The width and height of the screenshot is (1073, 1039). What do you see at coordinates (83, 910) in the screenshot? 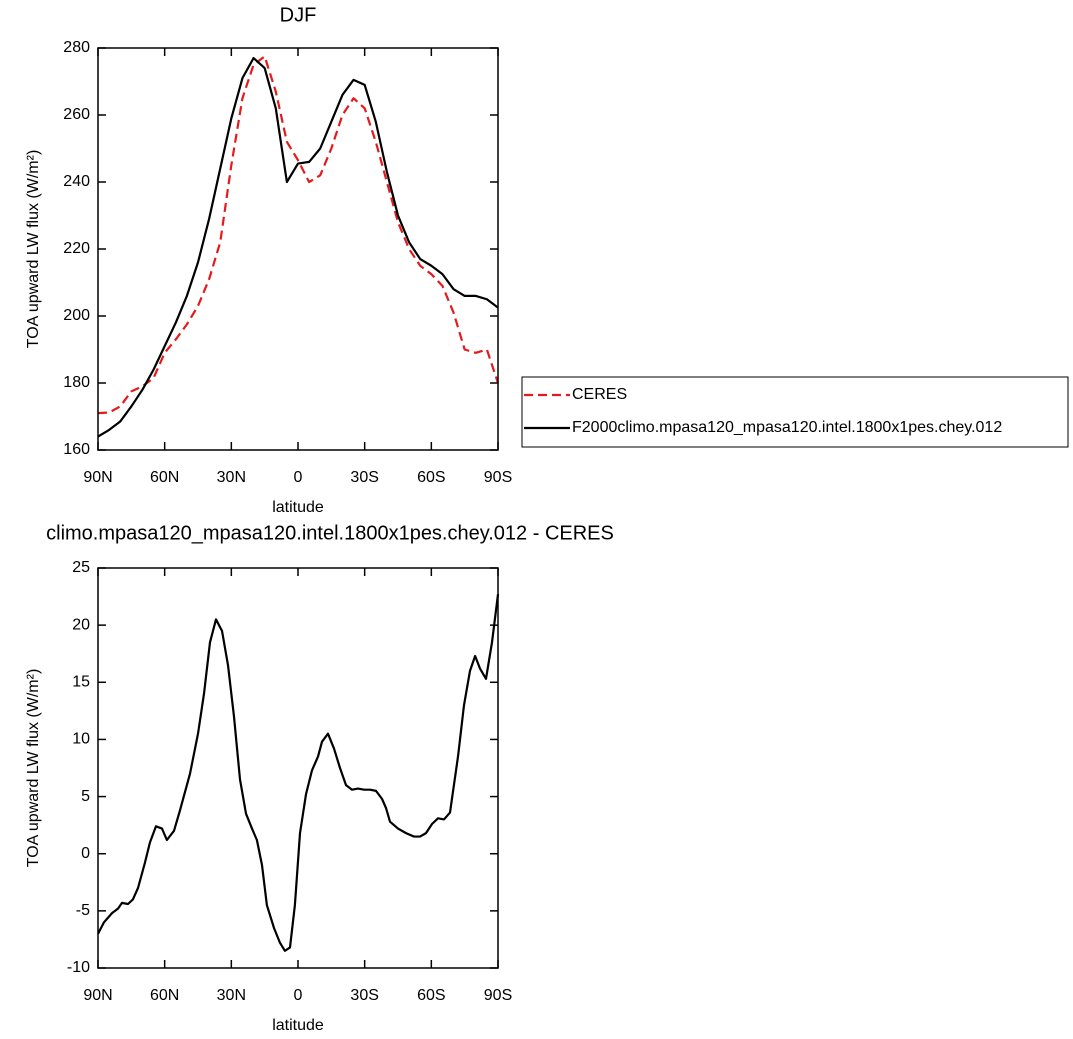
I see `y-tick-label: -5` at bounding box center [83, 910].